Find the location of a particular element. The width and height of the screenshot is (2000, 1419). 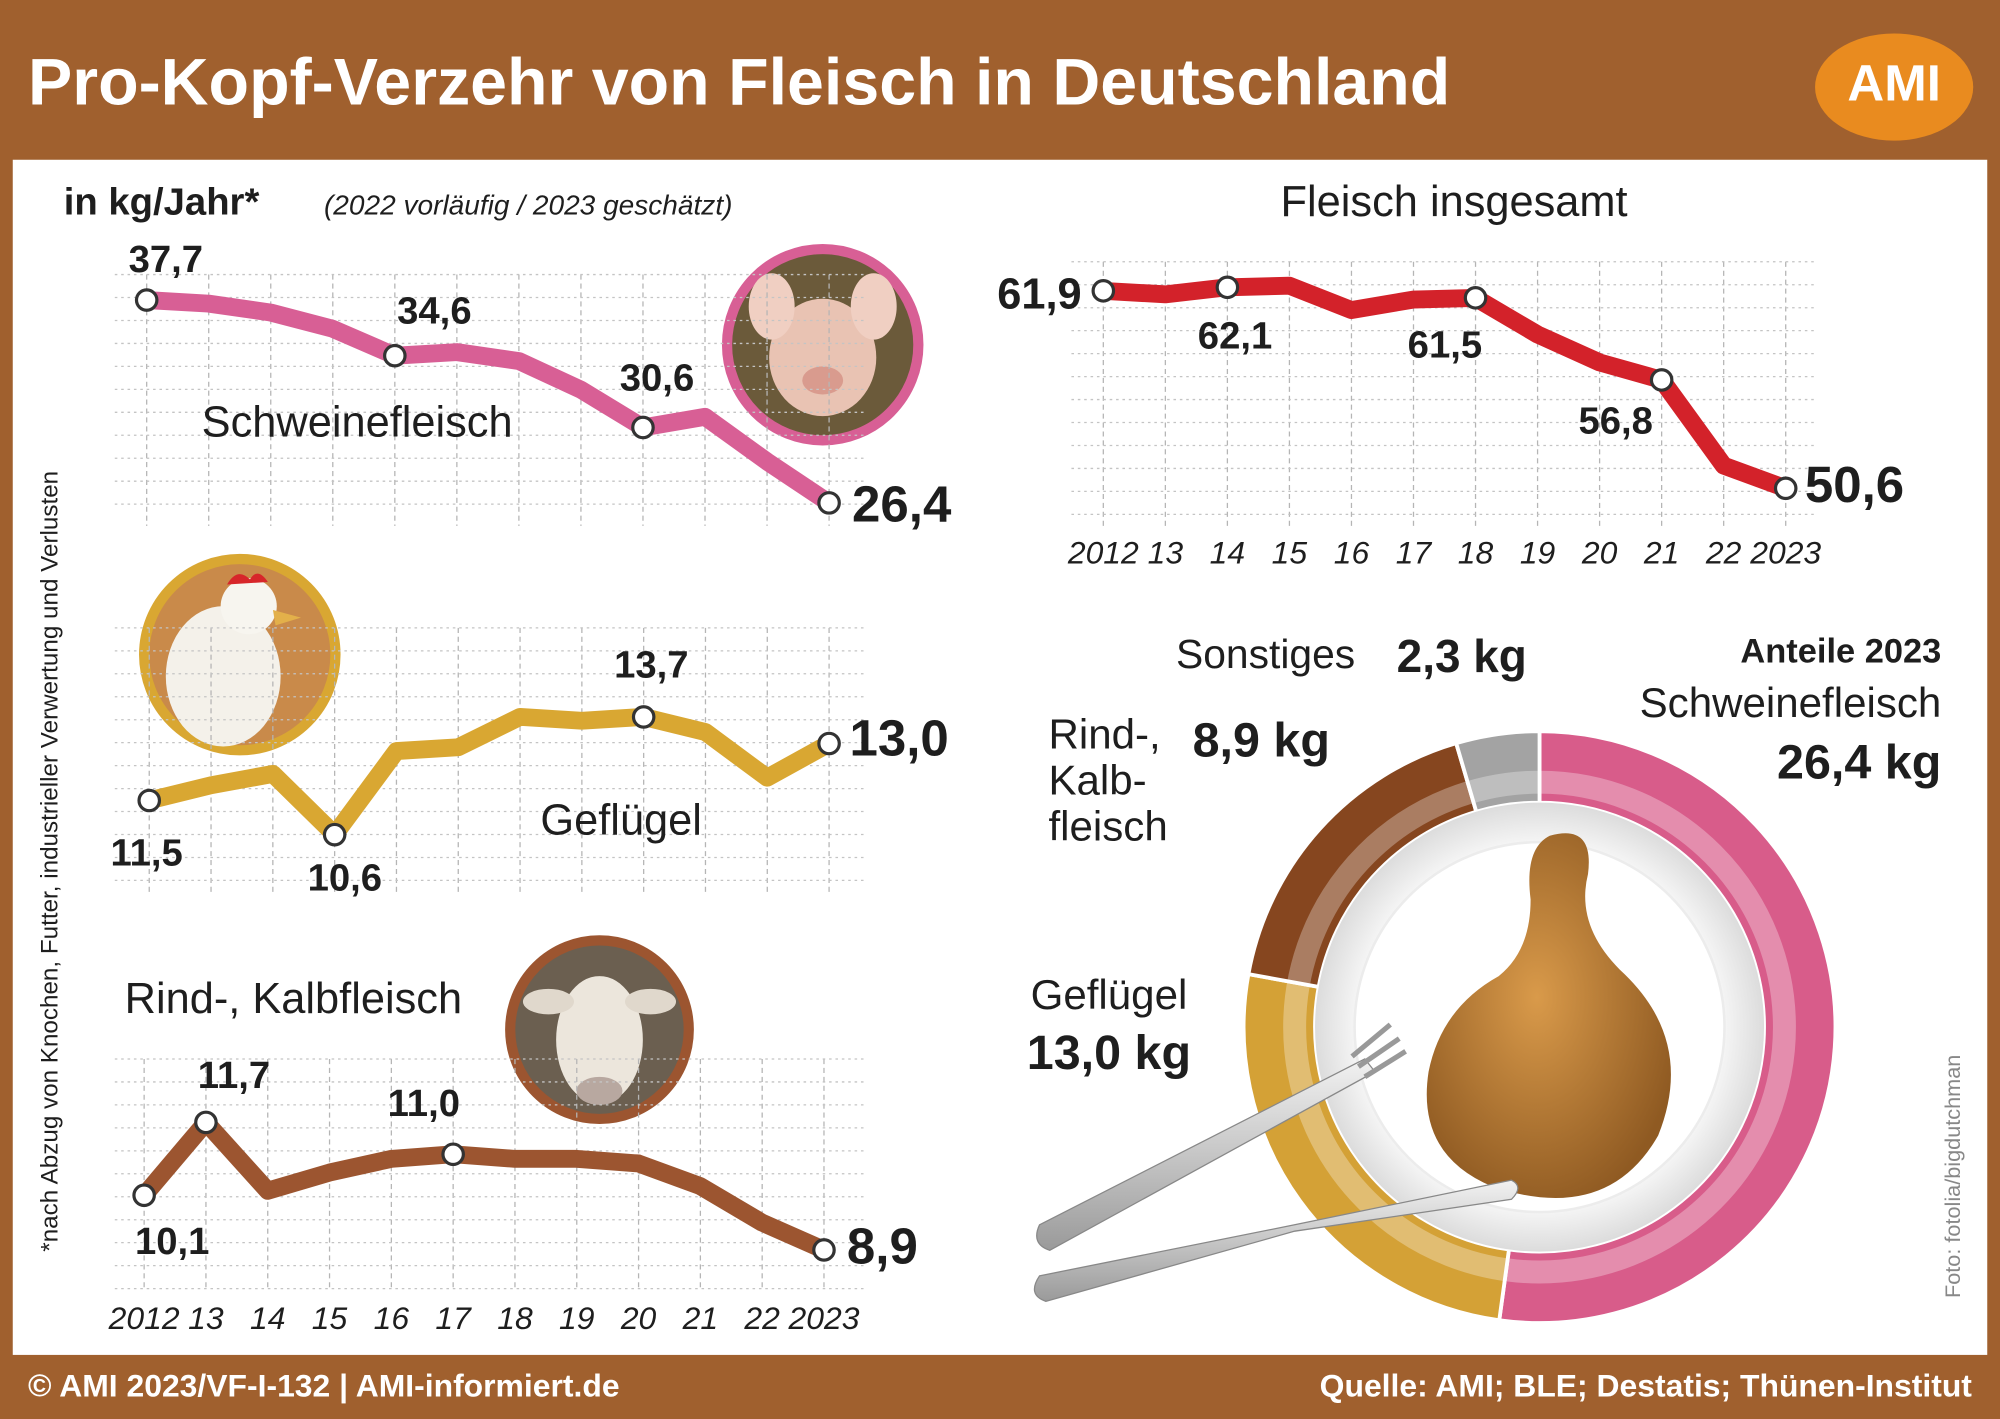

footer-left: © AMI 2023/VF-I-132 | AMI-informiert.de is located at coordinates (324, 1385).